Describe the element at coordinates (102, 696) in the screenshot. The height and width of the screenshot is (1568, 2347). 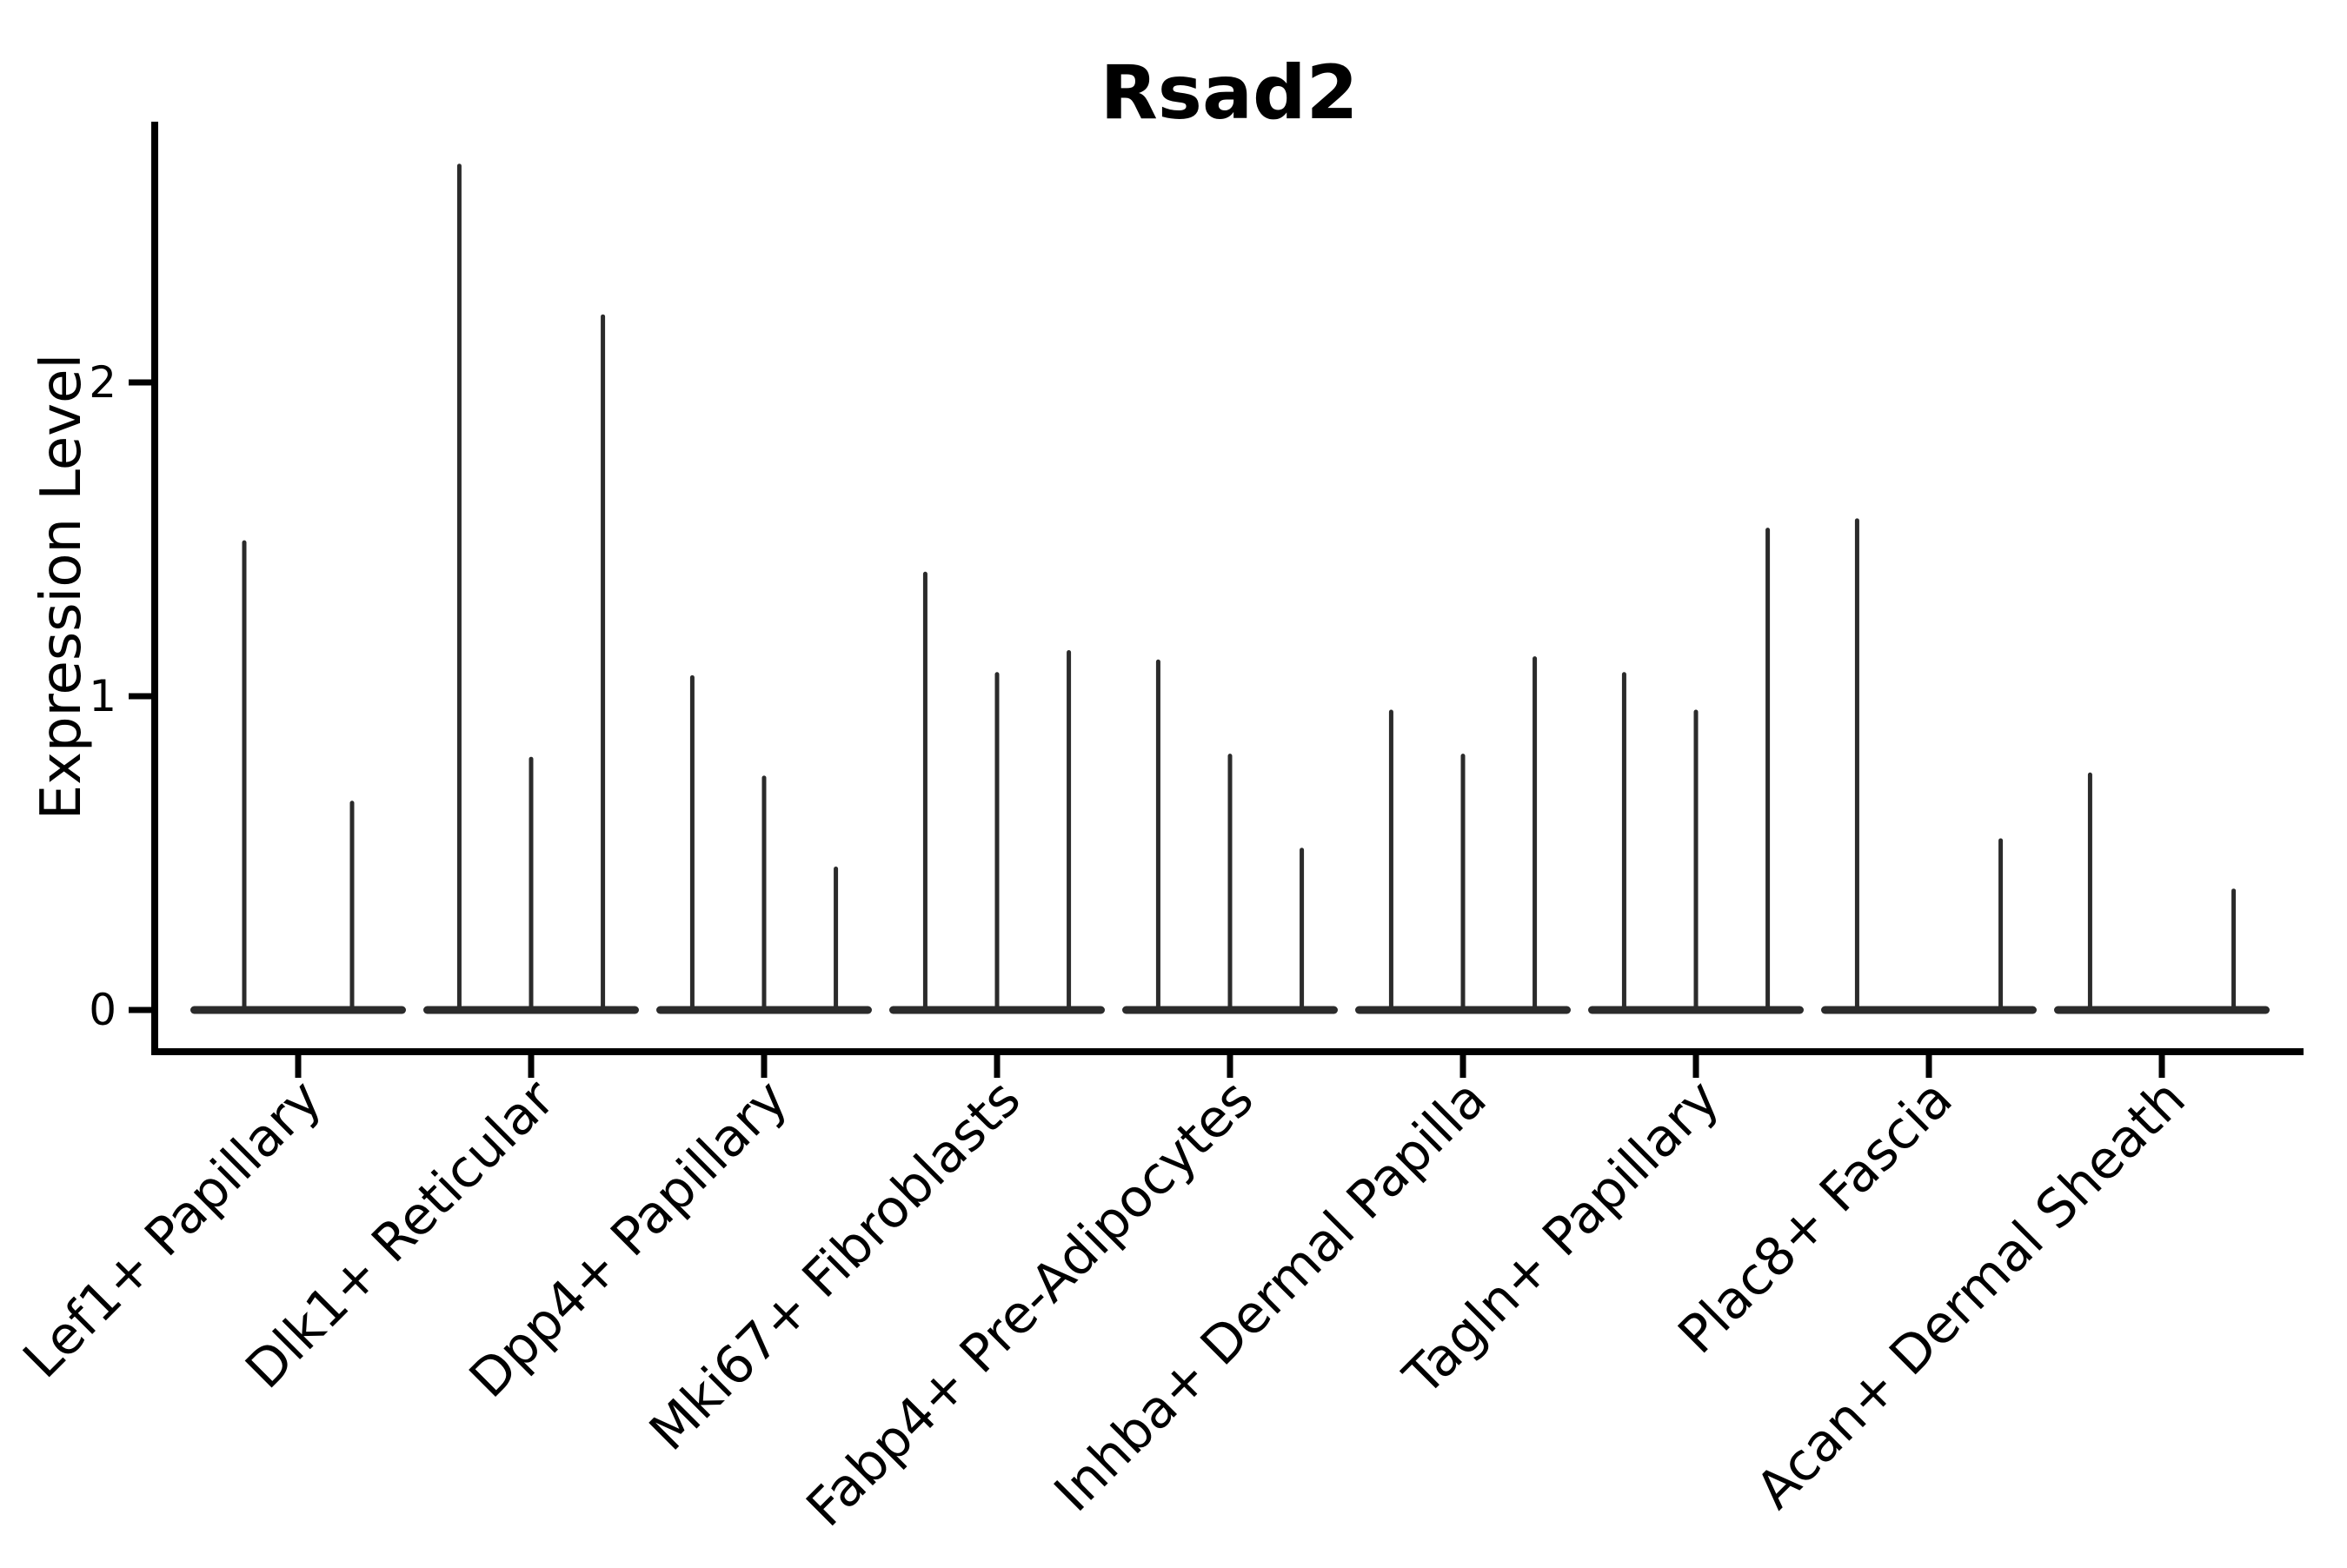
I see `y-tick-label: 1` at that location.